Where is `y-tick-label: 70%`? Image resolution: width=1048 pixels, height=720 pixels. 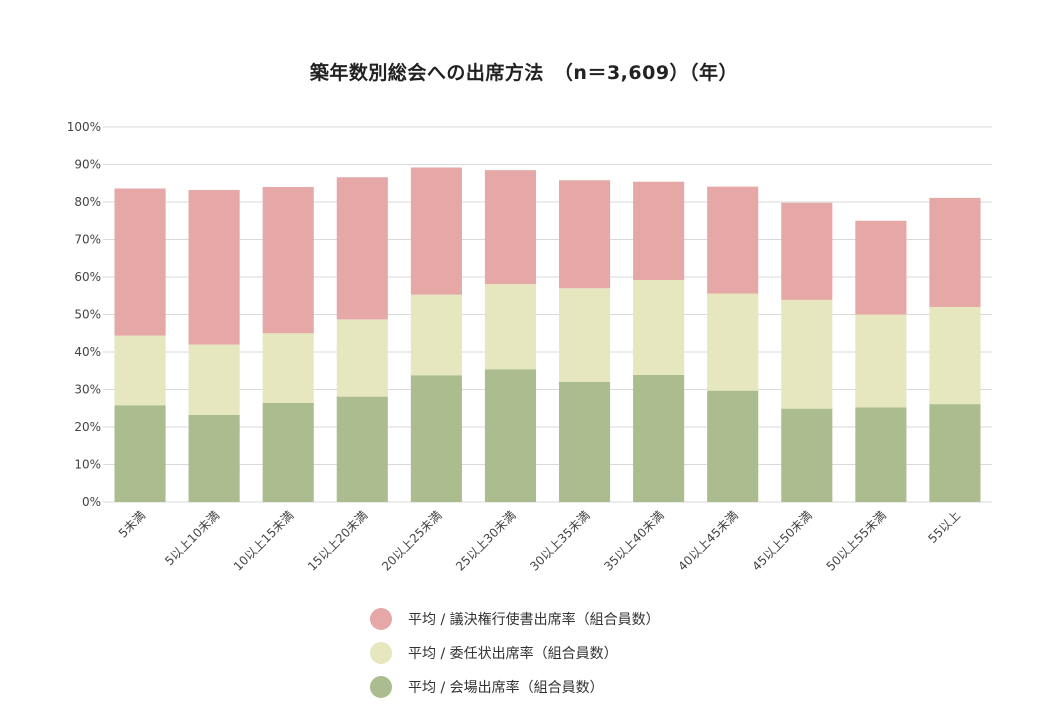 y-tick-label: 70% is located at coordinates (87, 240).